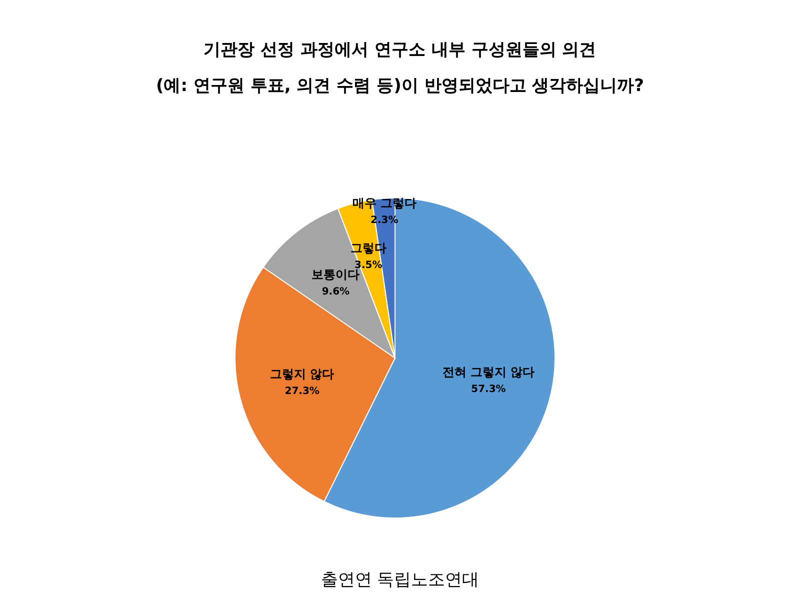 This screenshot has height=600, width=800. What do you see at coordinates (400, 68) in the screenshot?
I see `chart-title: 기관장 선정 과정에서 연구소 내부 구성원들의 의견 (예: 연구원 투표, 의견 수렴 등)이 반영되었다고 생각하십니까?` at bounding box center [400, 68].